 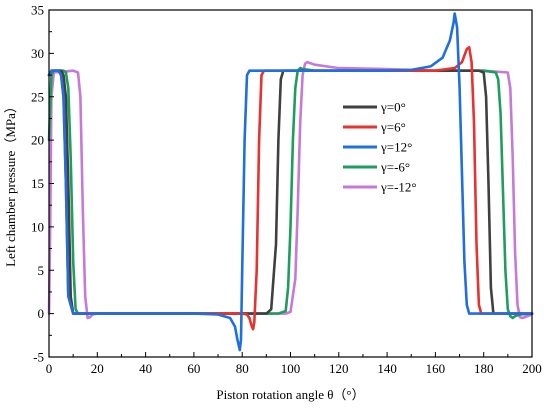 What do you see at coordinates (436, 368) in the screenshot?
I see `x-tick-label: 160` at bounding box center [436, 368].